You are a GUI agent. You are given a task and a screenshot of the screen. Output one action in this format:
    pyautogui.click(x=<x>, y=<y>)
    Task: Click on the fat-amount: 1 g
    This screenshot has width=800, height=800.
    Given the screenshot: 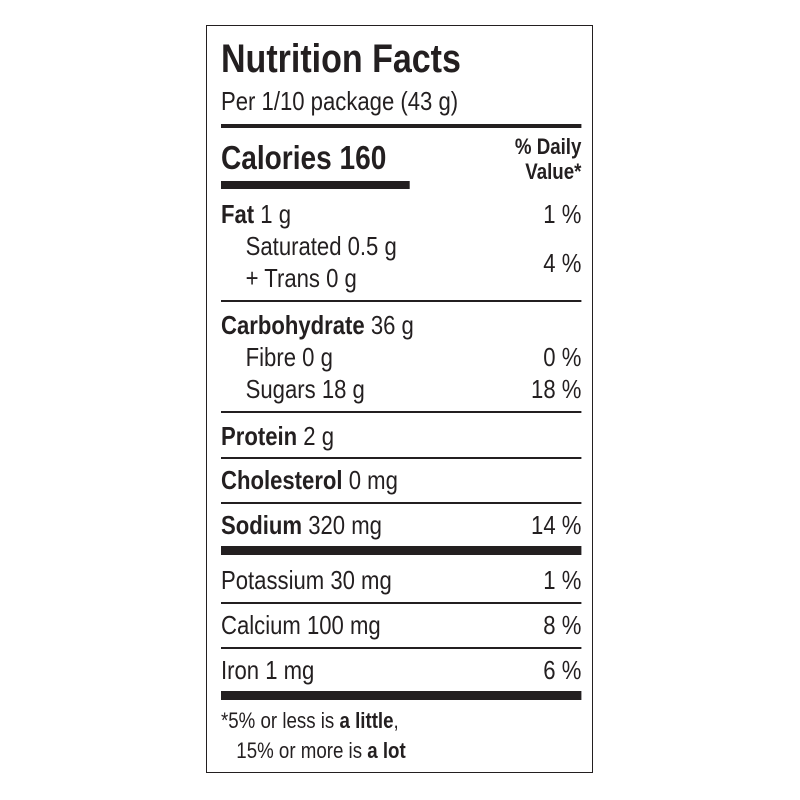 What is the action you would take?
    pyautogui.click(x=276, y=214)
    